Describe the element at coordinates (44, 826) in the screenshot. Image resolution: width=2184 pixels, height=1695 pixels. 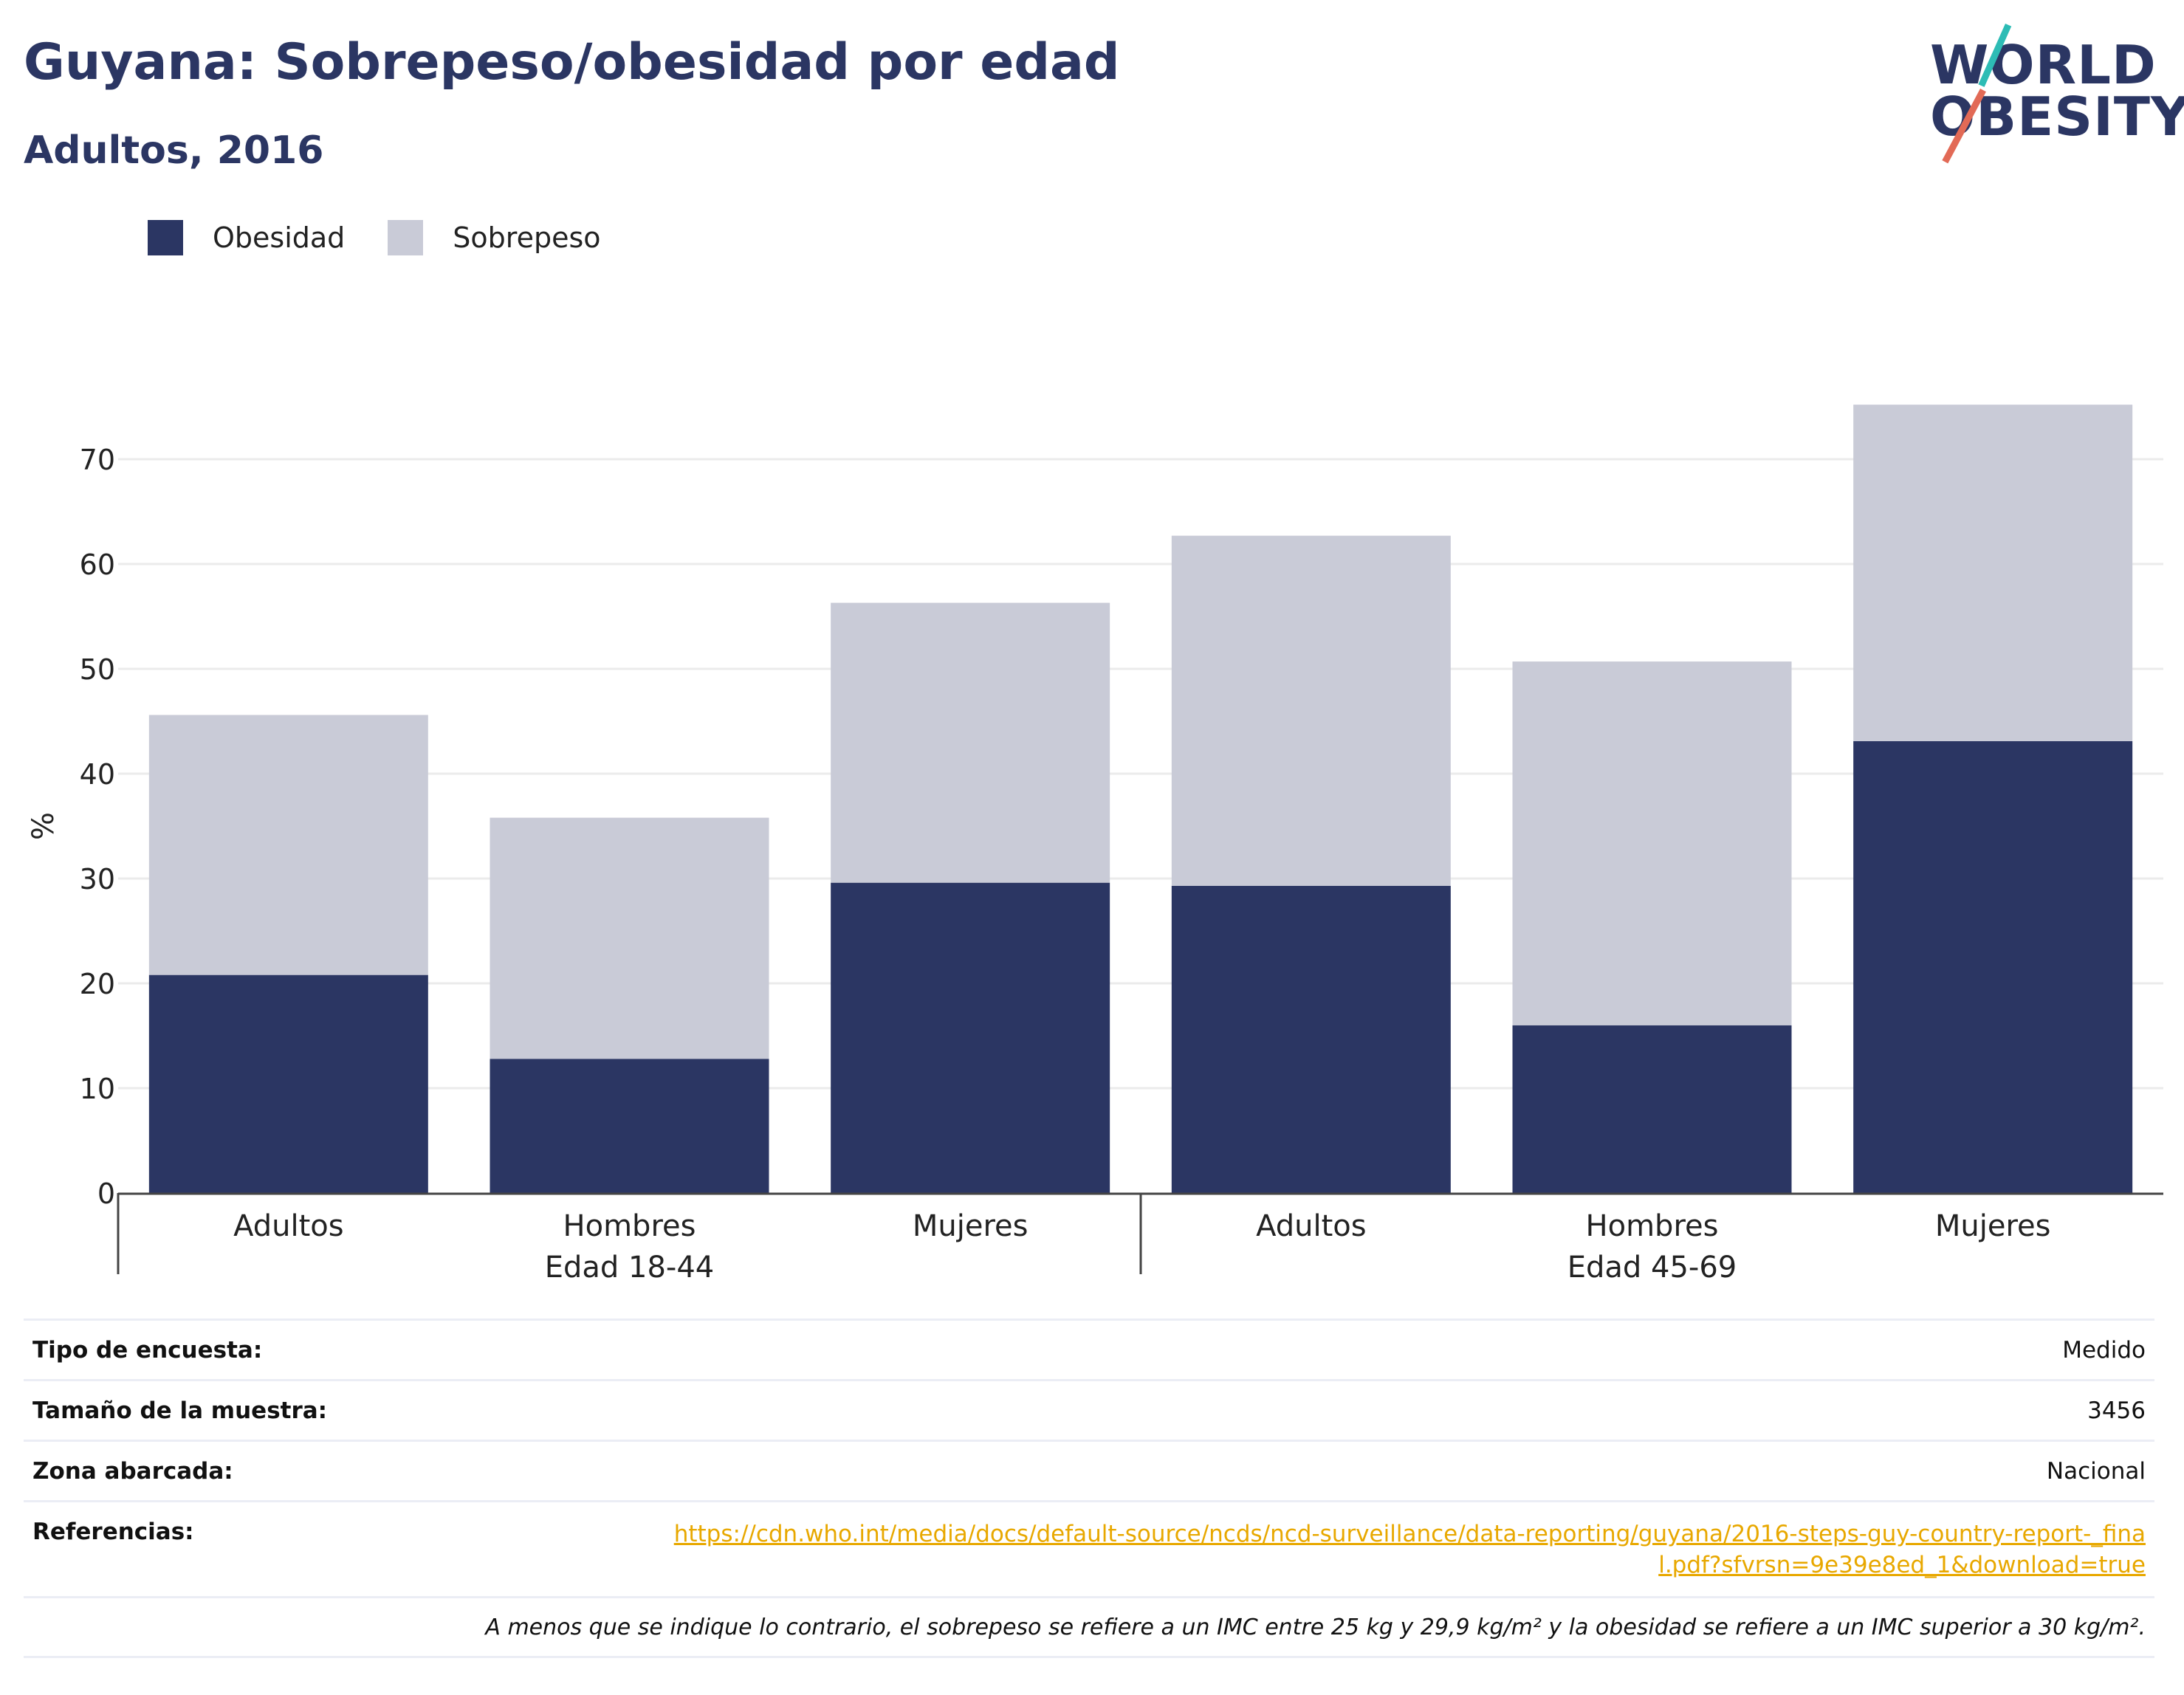
I see `y-axis-label: %` at that location.